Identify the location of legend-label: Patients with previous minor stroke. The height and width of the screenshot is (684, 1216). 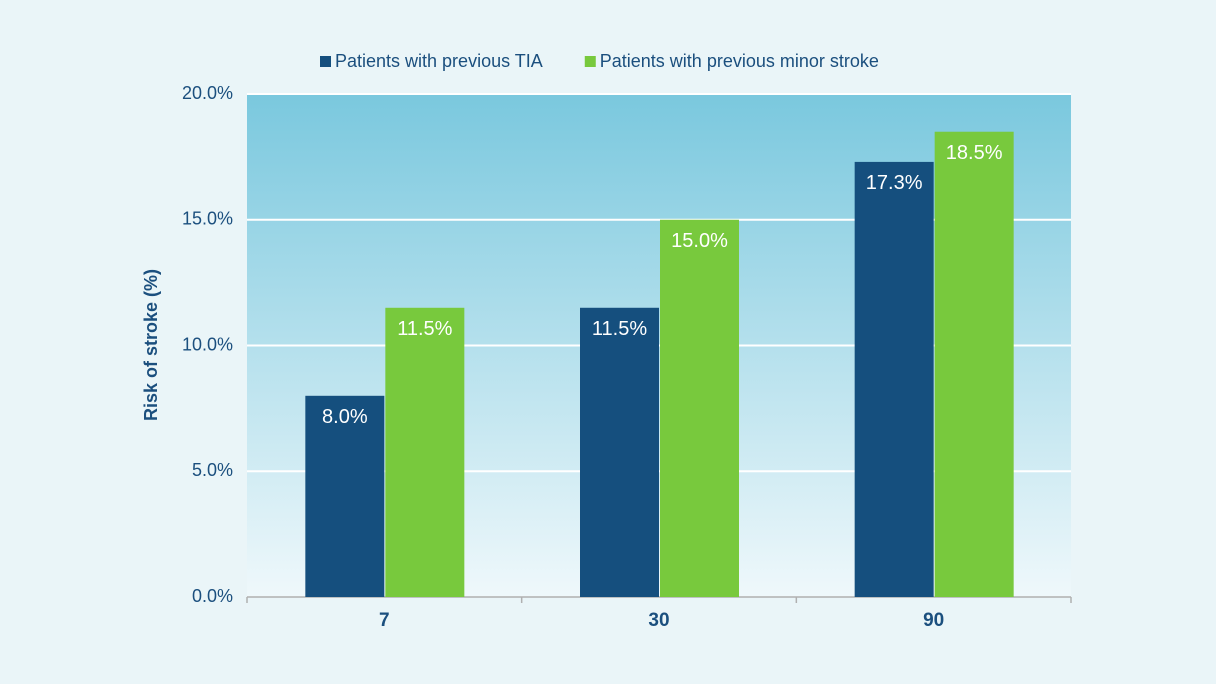
(739, 61).